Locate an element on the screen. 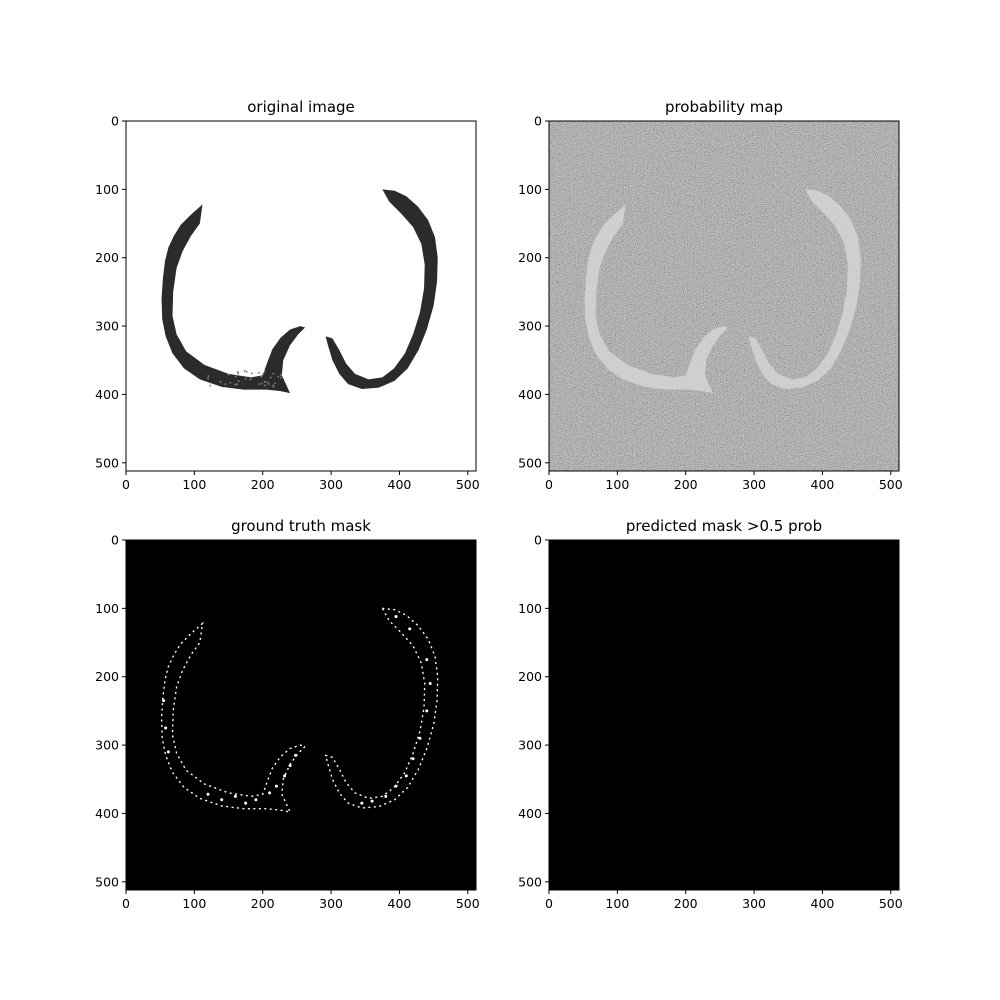 Image resolution: width=1000 pixels, height=1000 pixels. x-tick-label: 400 is located at coordinates (400, 484).